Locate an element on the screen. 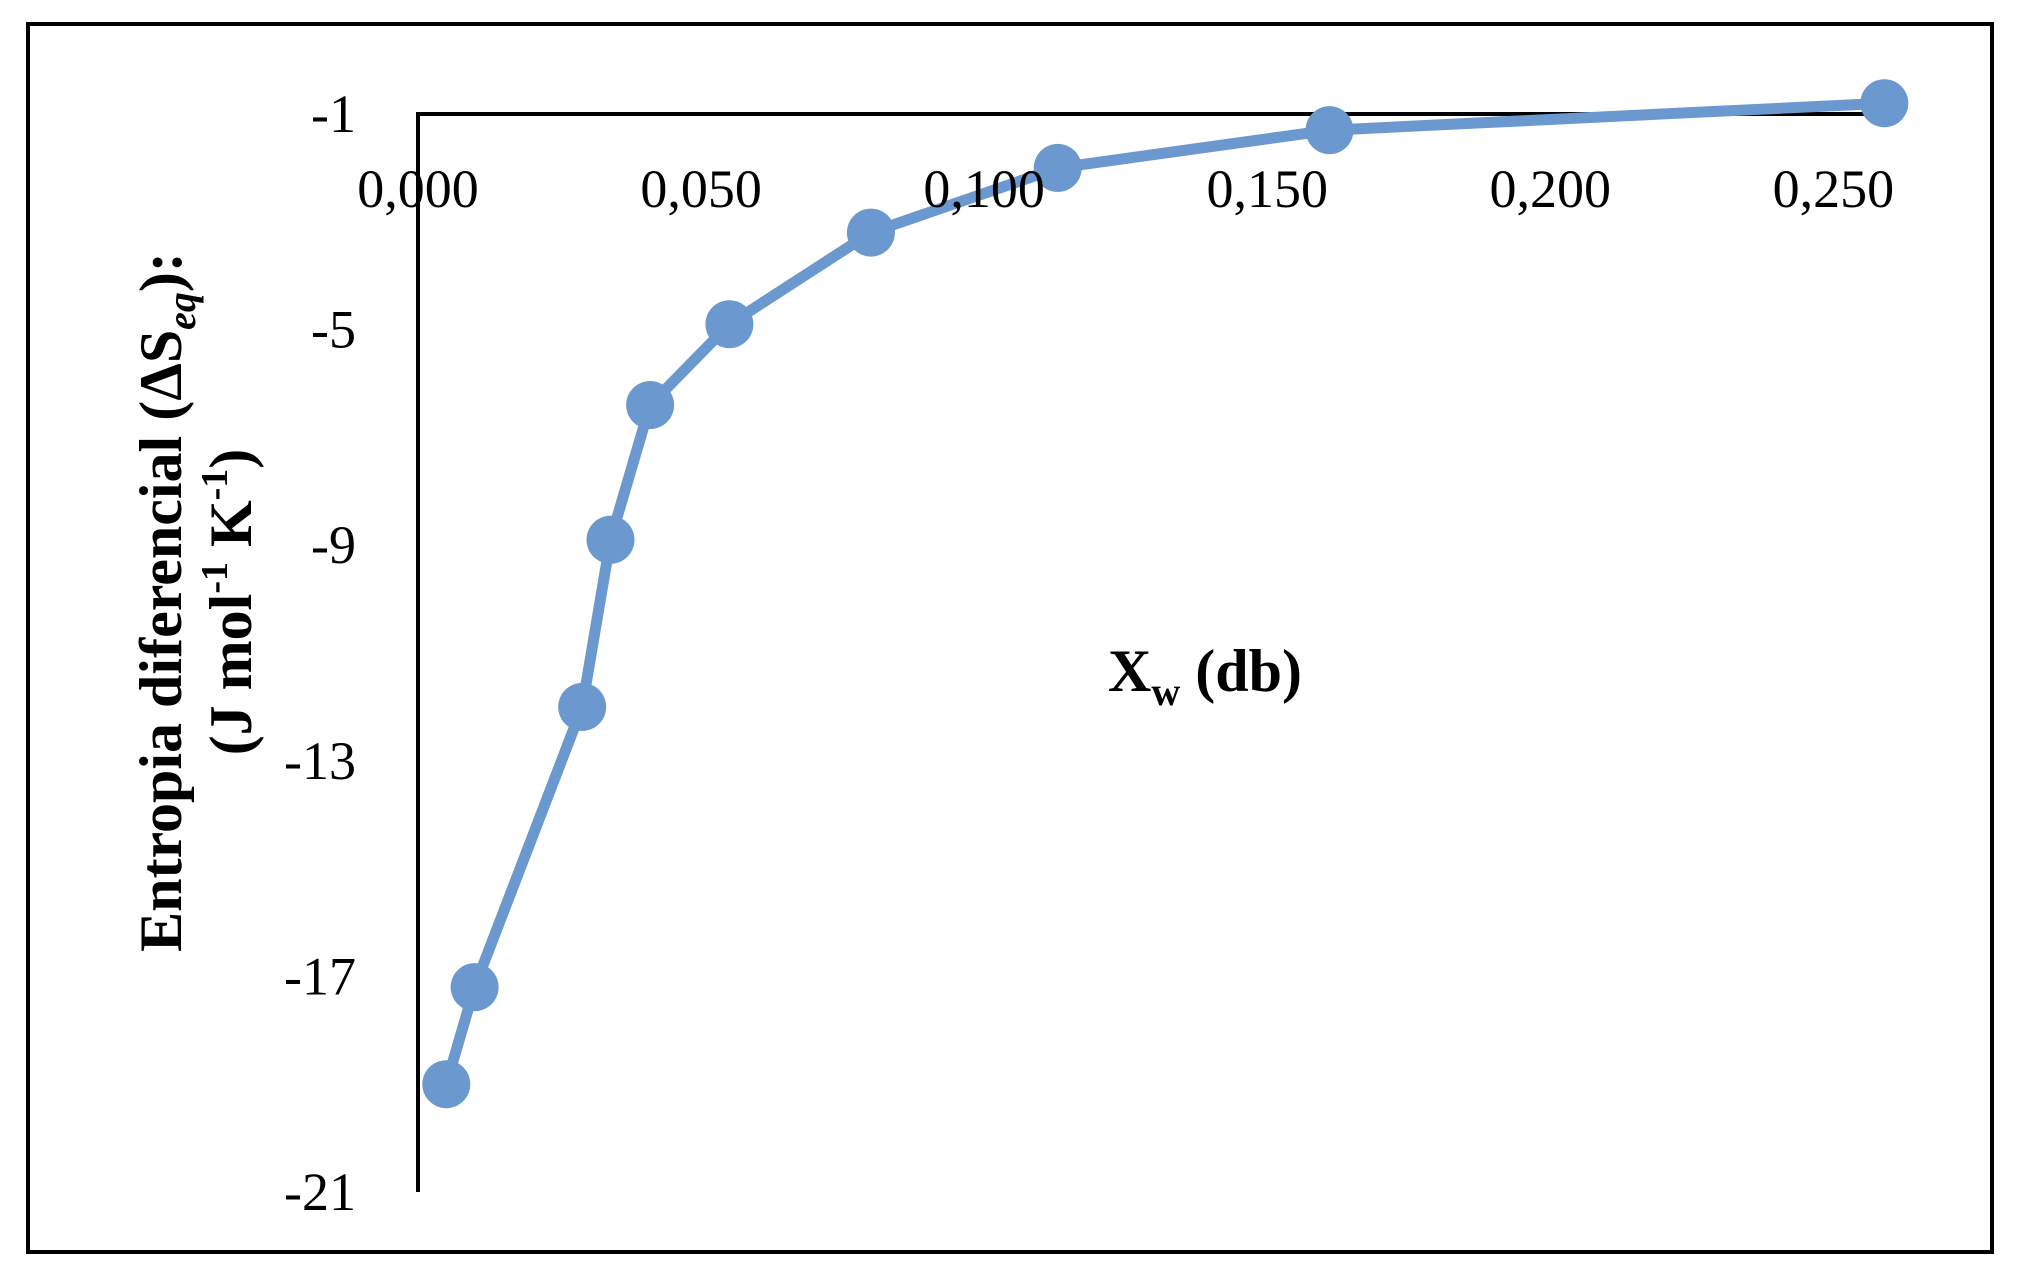 The height and width of the screenshot is (1277, 2022). x-tick-label: 0,100 is located at coordinates (984, 189).